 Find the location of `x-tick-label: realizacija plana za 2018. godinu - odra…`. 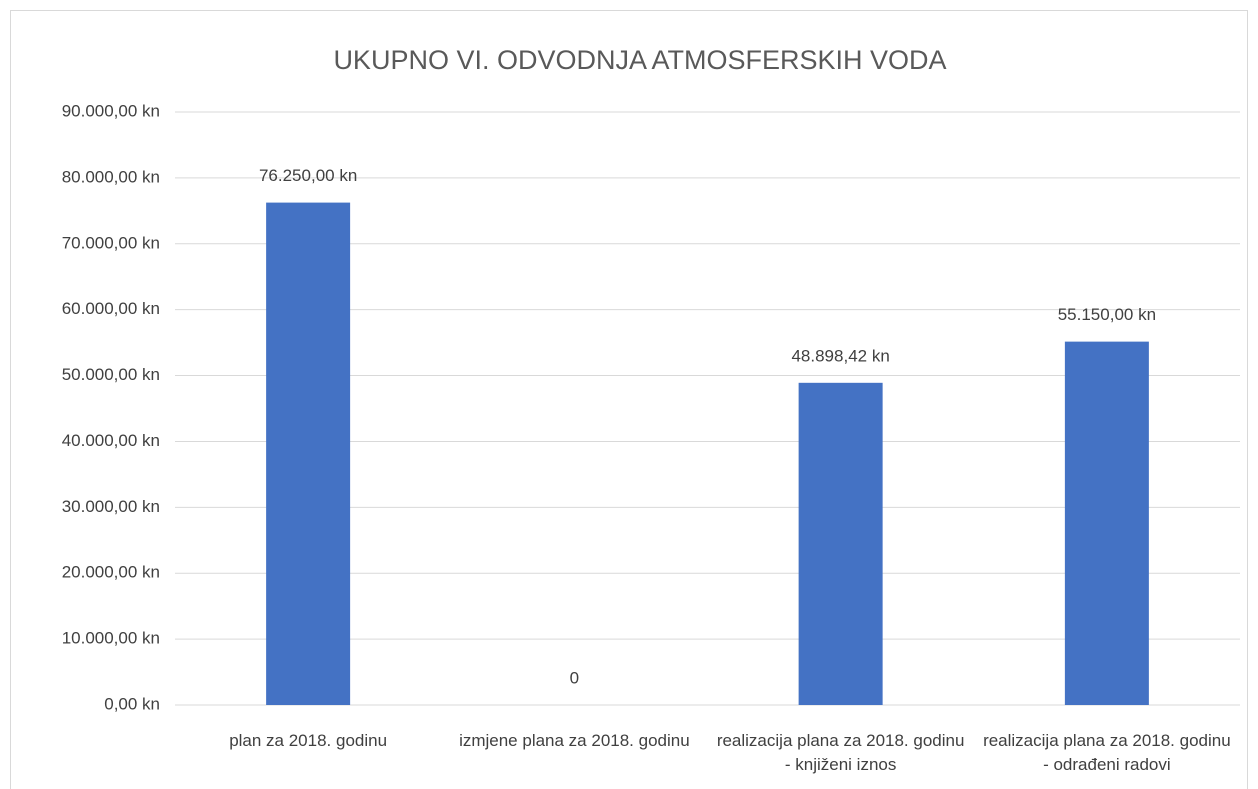

x-tick-label: realizacija plana za 2018. godinu - odra… is located at coordinates (1107, 752).